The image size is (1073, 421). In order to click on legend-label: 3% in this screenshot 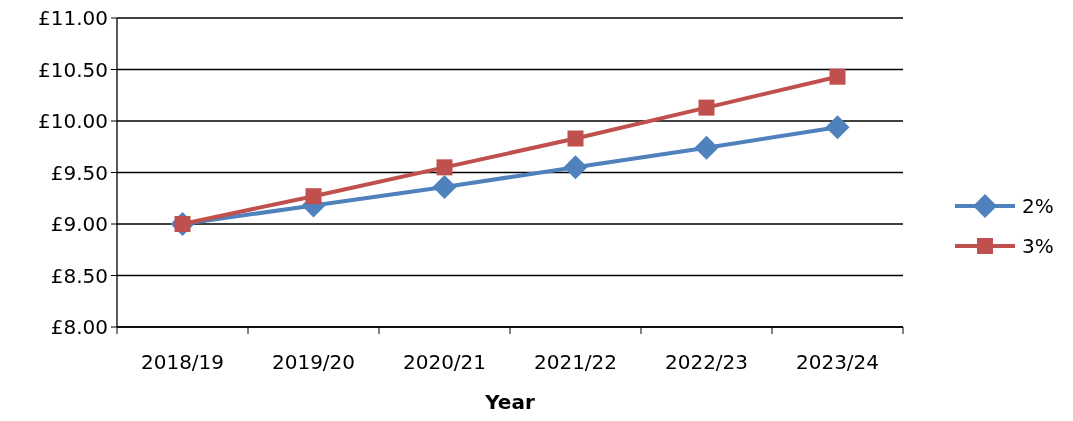, I will do `click(1038, 246)`.